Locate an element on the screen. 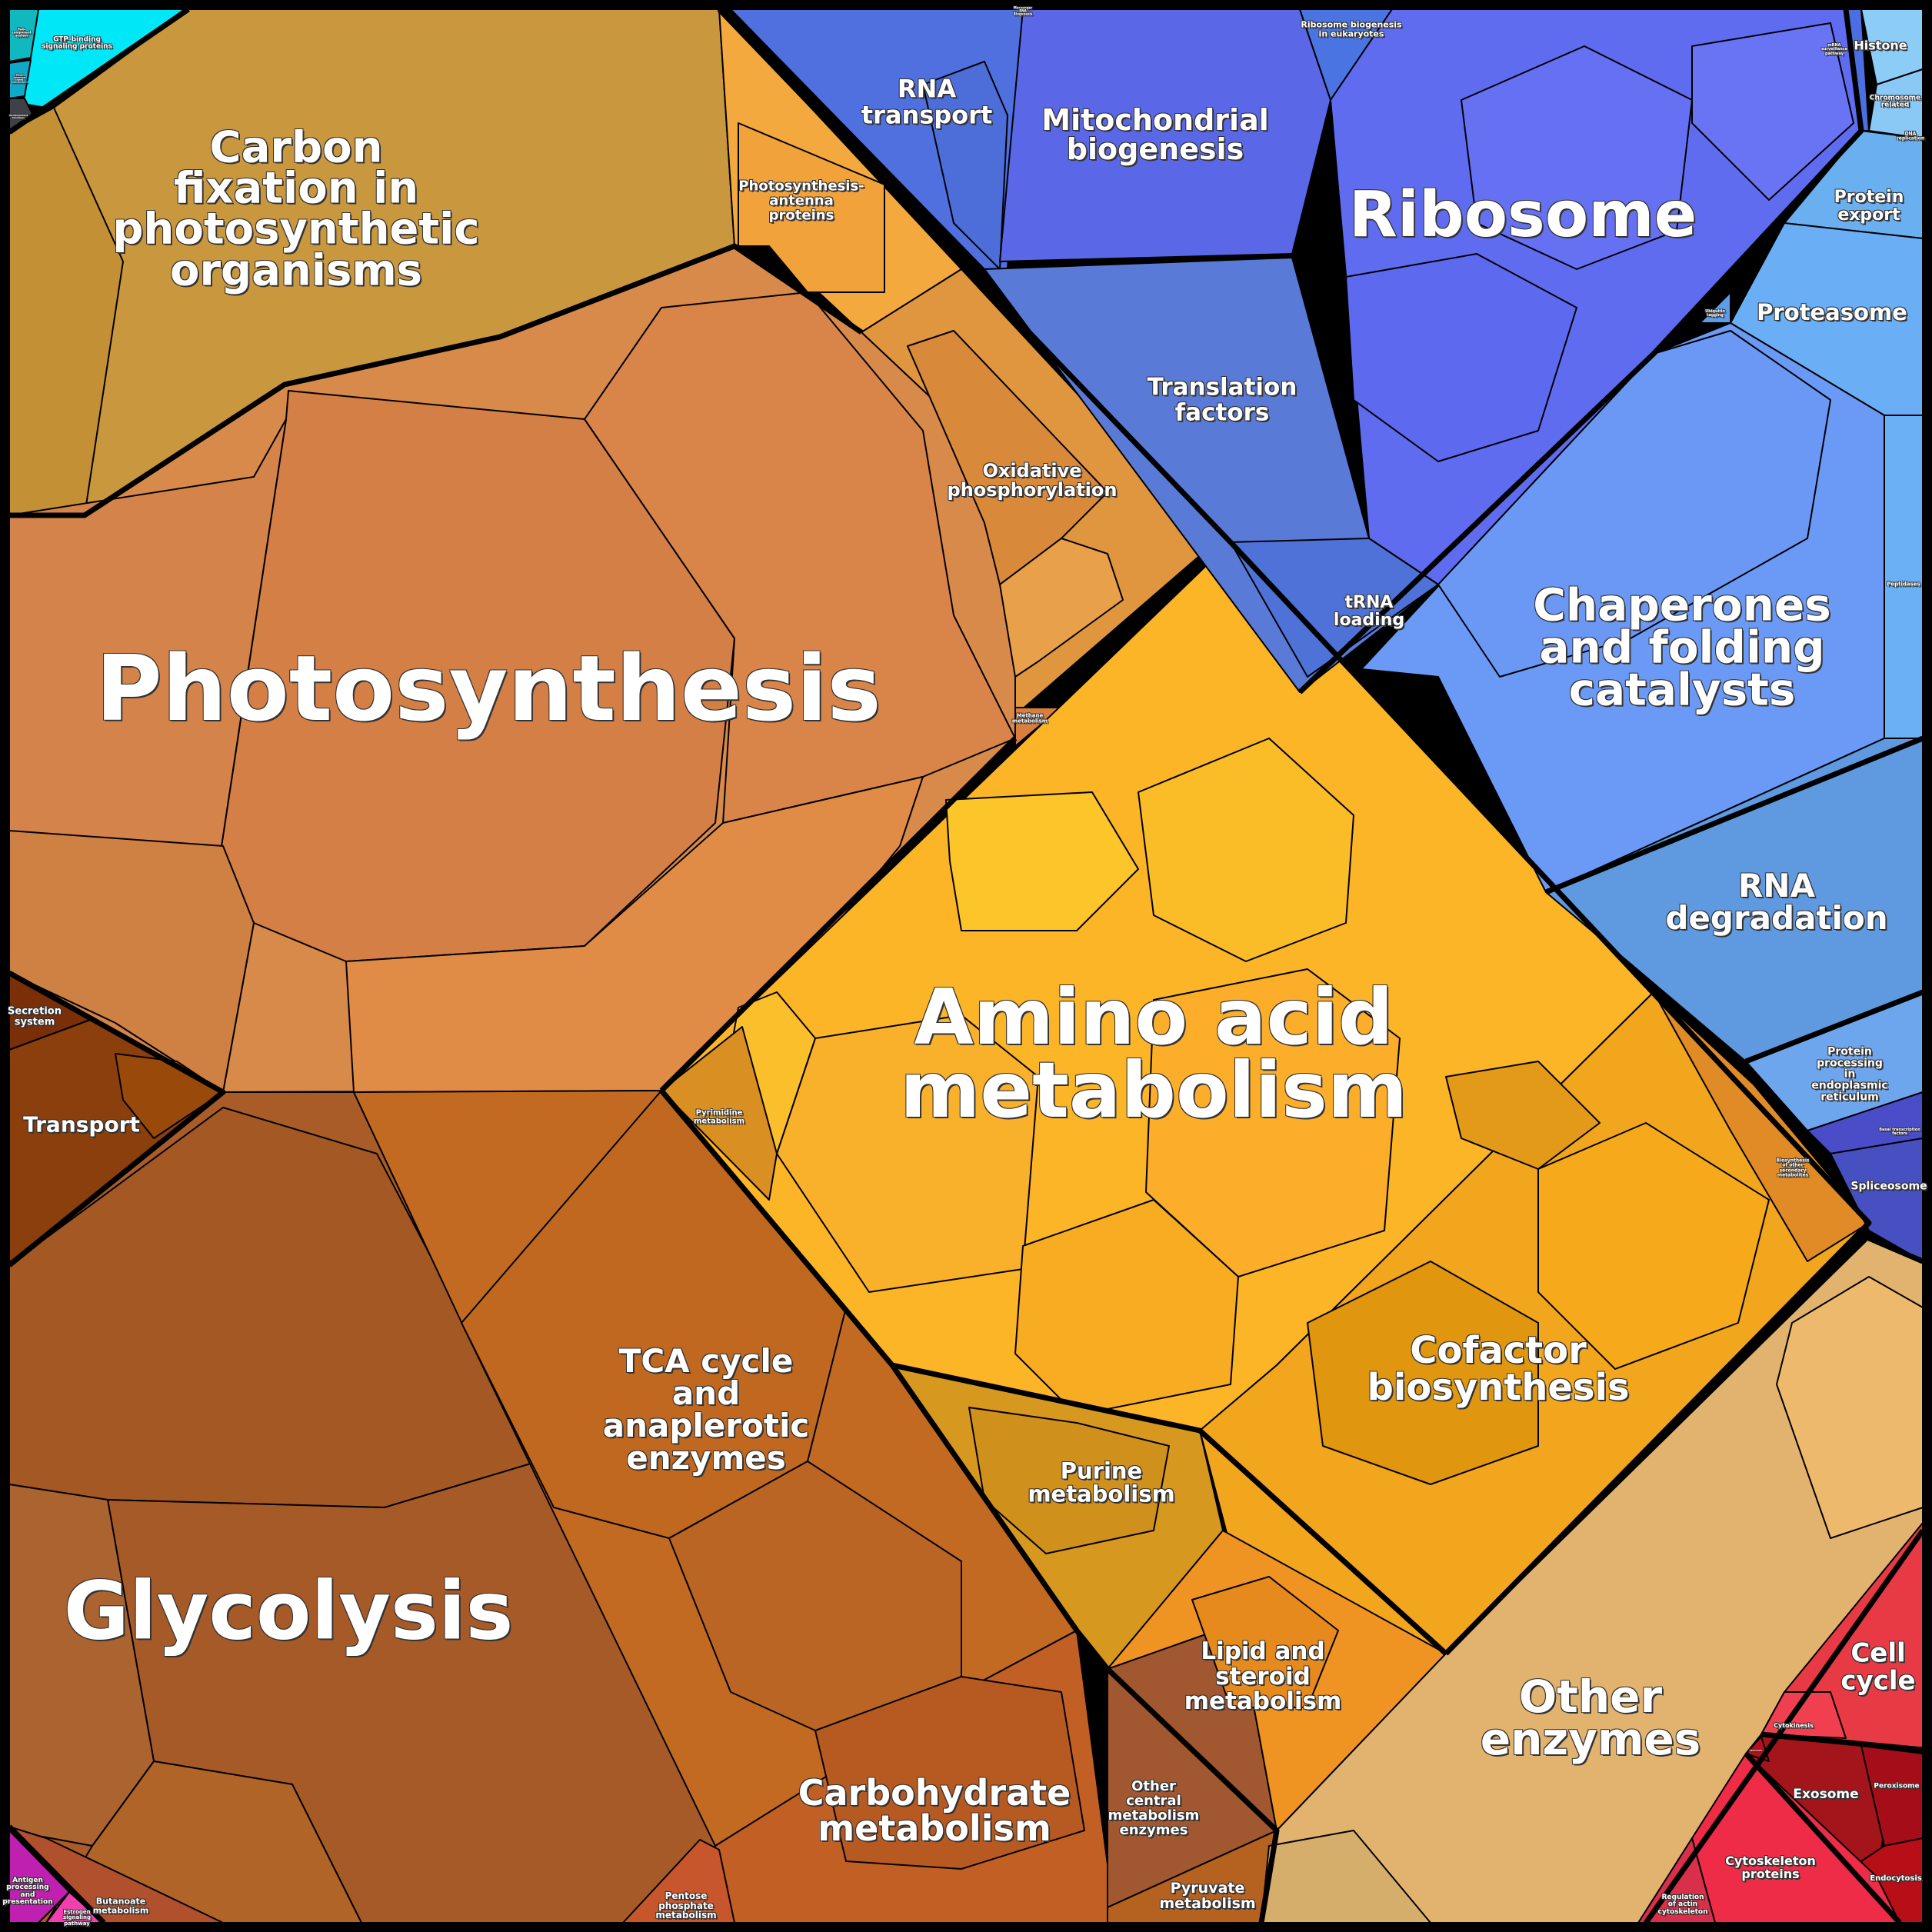  cell-aa-c is located at coordinates (1273, 1122).